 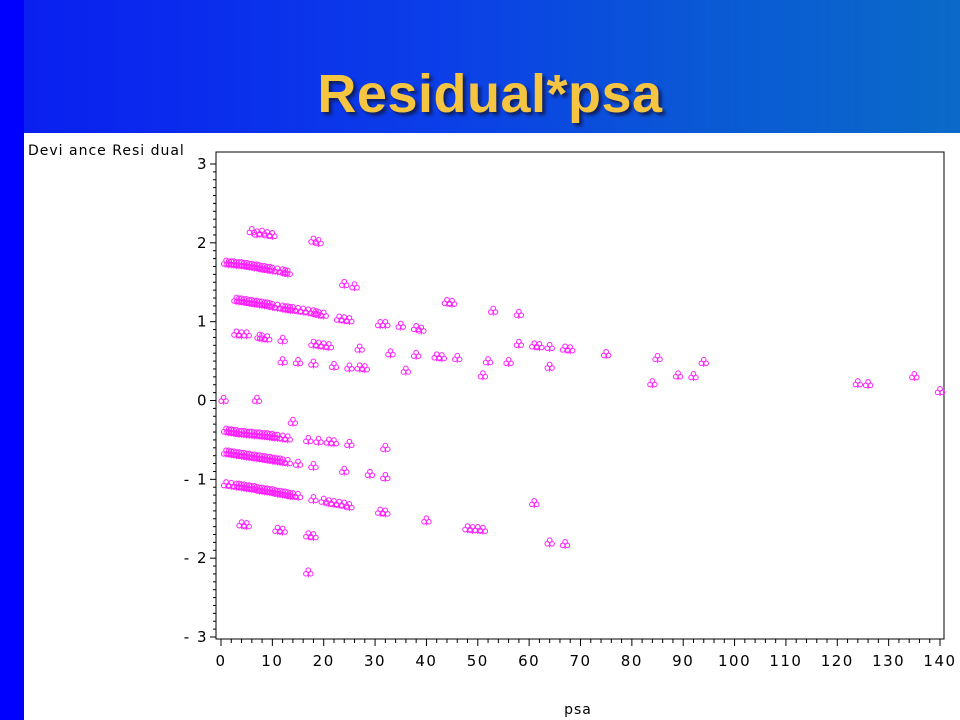 I want to click on x-tick-label: 10, so click(x=272, y=661).